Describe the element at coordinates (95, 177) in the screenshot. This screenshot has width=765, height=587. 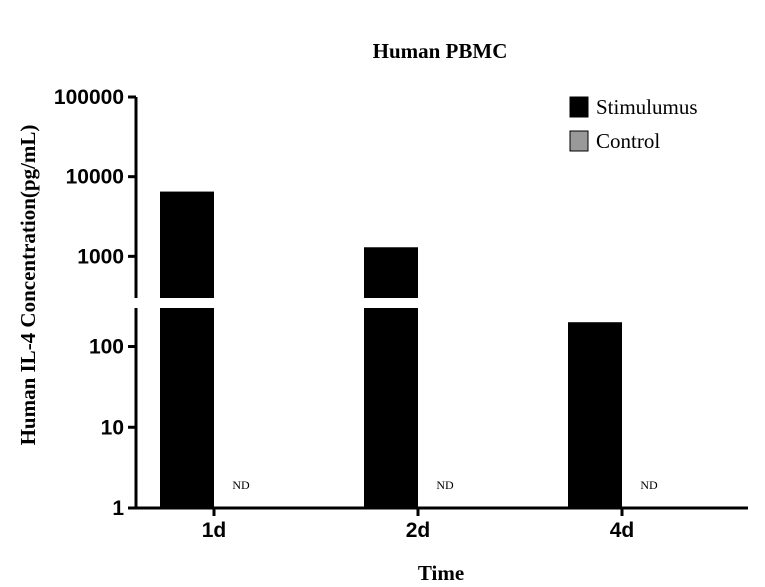
I see `y-tick-label: 10000` at that location.